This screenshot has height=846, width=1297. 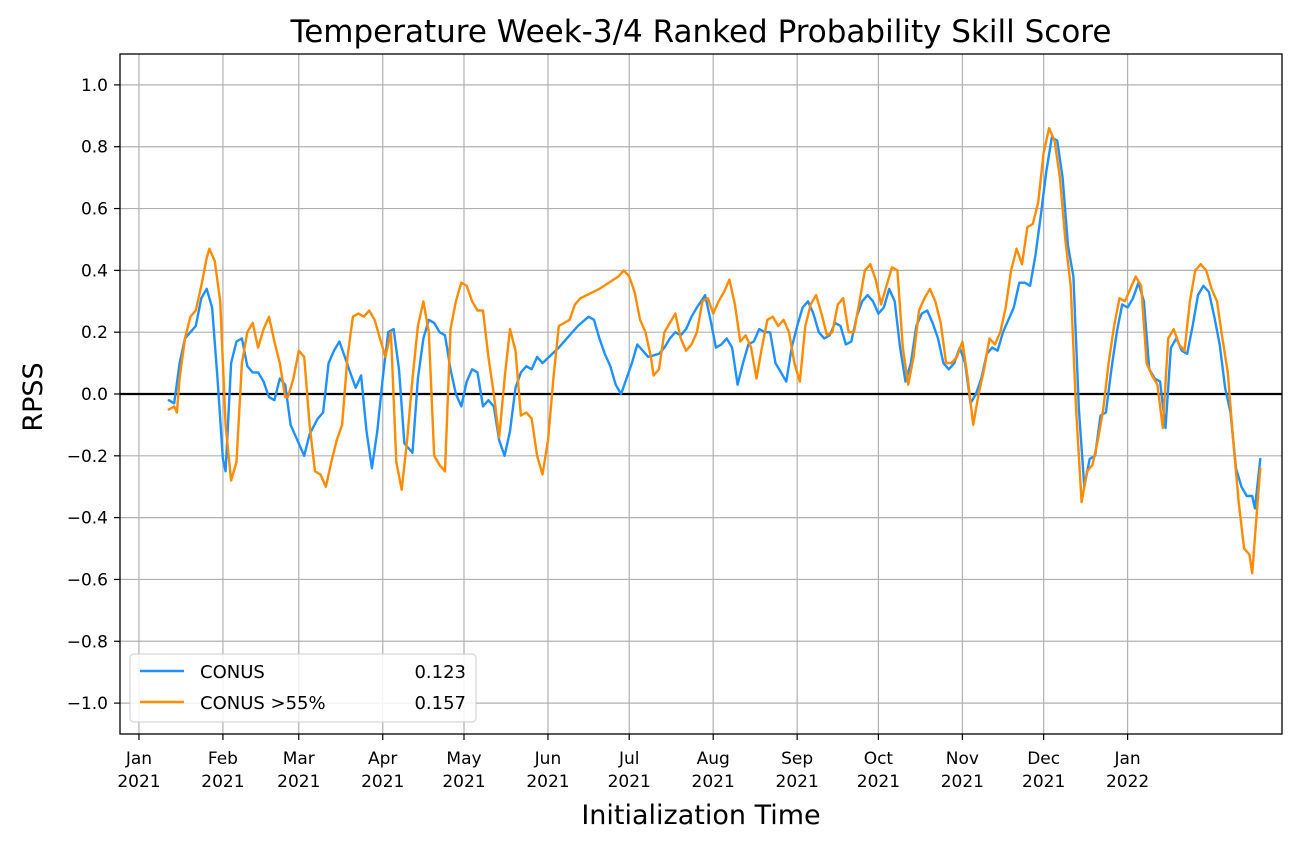 I want to click on y-axis-label: RPSS, so click(x=33, y=396).